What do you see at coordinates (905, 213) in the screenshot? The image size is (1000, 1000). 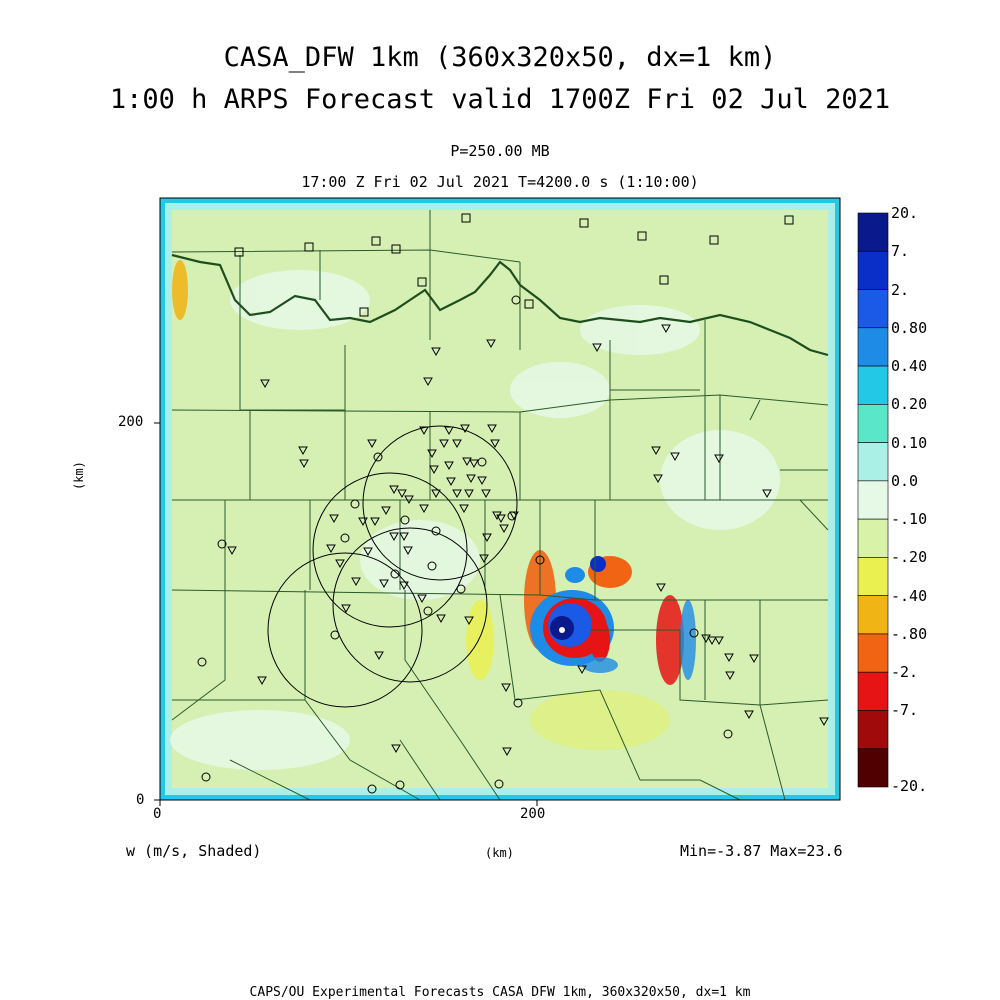 I see `colorbar-label: 20.` at bounding box center [905, 213].